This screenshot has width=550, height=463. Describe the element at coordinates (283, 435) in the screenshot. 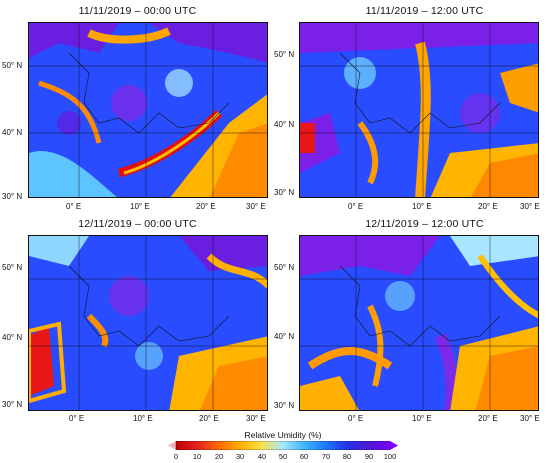

I see `colorbar-title: Relative Umidity (%)` at that location.